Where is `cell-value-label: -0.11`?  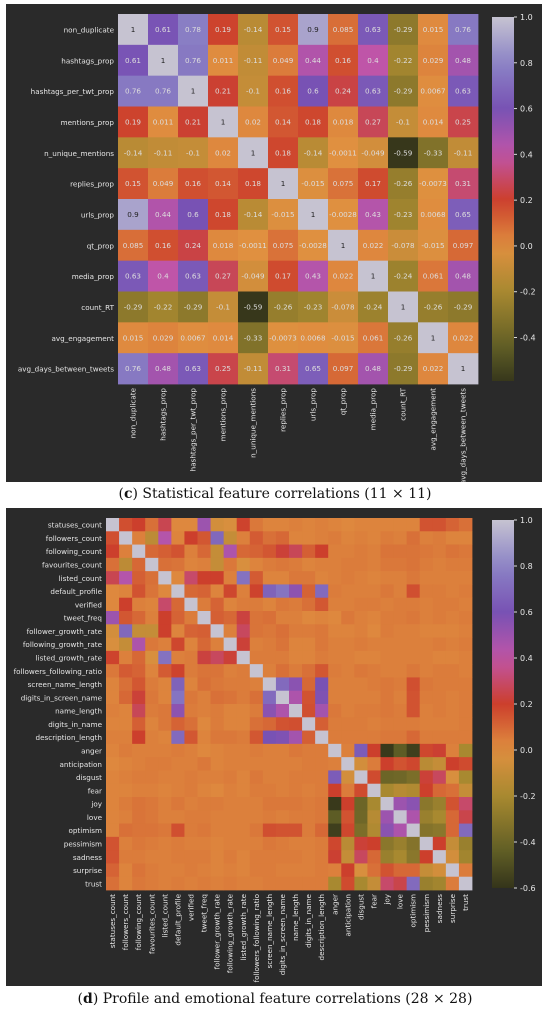 cell-value-label: -0.11 is located at coordinates (253, 368).